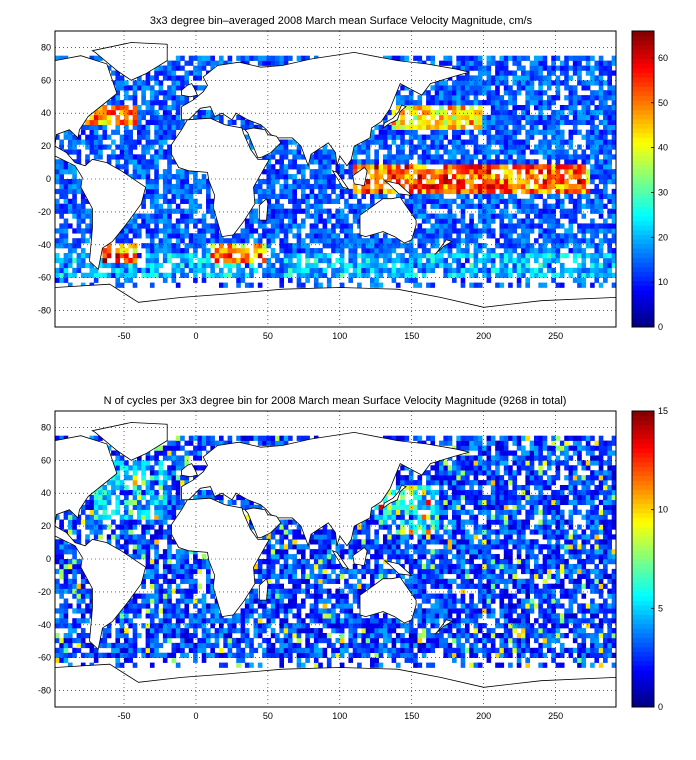 The width and height of the screenshot is (696, 760). What do you see at coordinates (483, 336) in the screenshot?
I see `x-tick-label: 200` at bounding box center [483, 336].